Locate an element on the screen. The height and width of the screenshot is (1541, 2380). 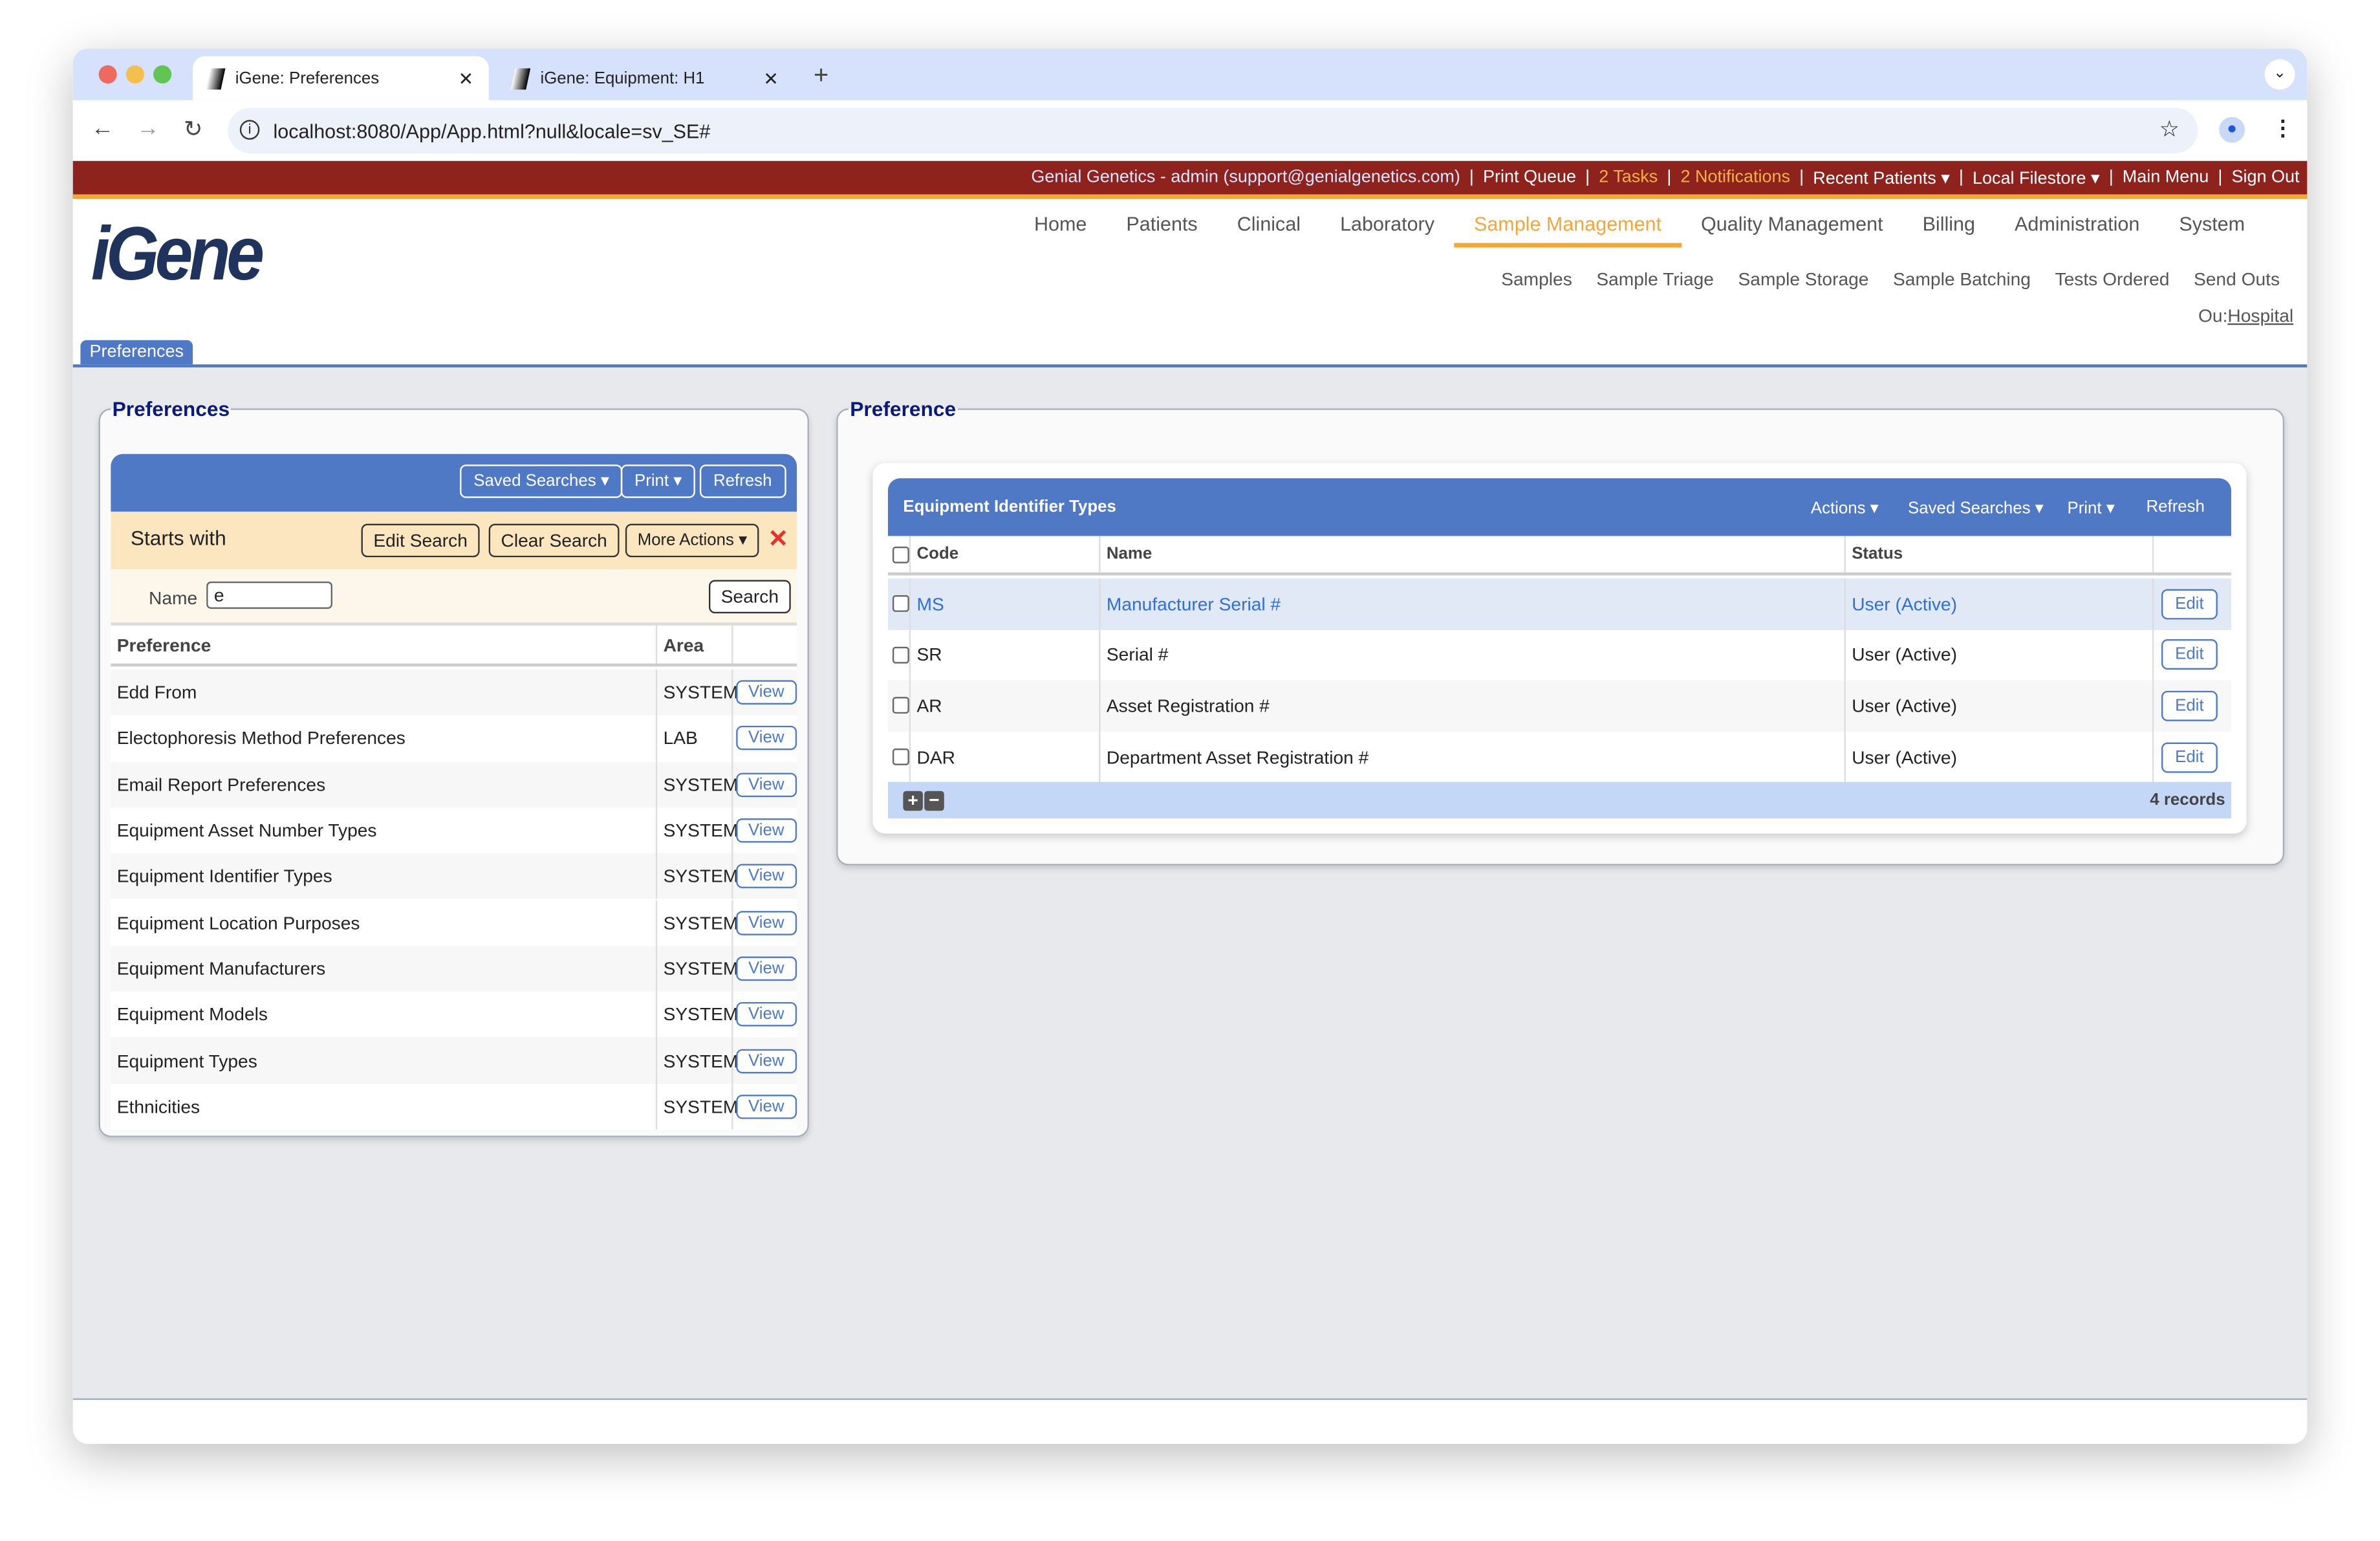
forward-arrow-icon: → is located at coordinates (148, 128).